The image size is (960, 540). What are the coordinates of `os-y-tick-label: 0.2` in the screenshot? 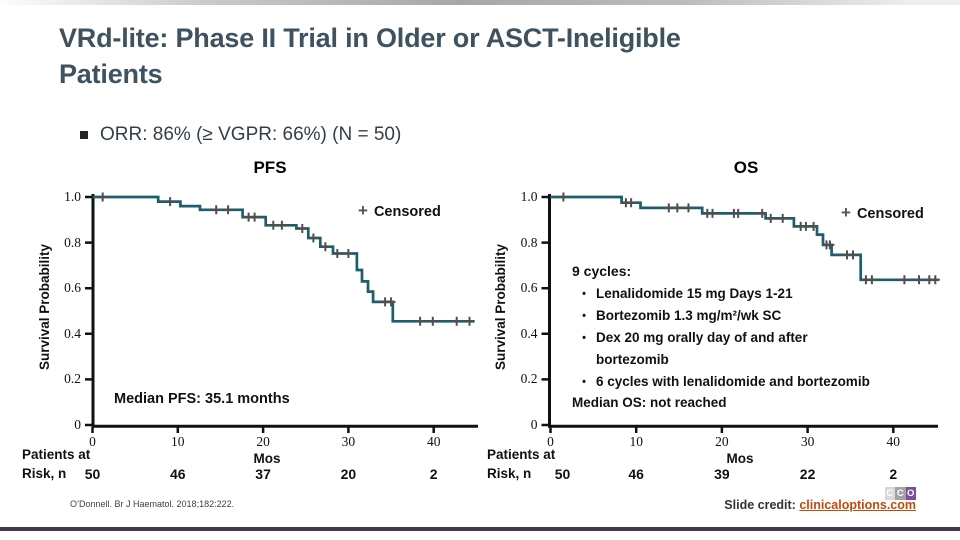 It's located at (529, 379).